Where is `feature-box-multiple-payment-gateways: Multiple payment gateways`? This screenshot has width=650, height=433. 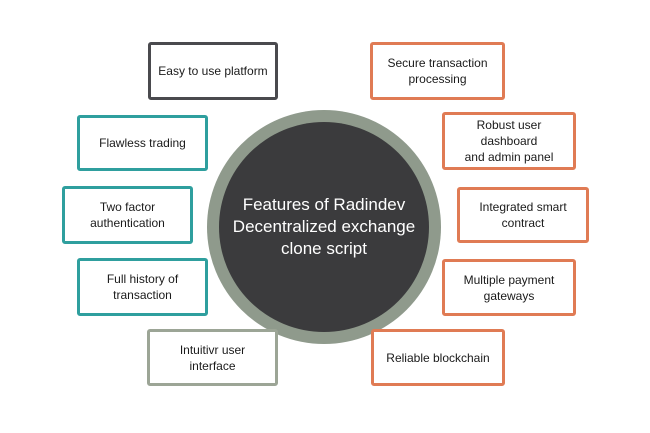 feature-box-multiple-payment-gateways: Multiple payment gateways is located at coordinates (509, 287).